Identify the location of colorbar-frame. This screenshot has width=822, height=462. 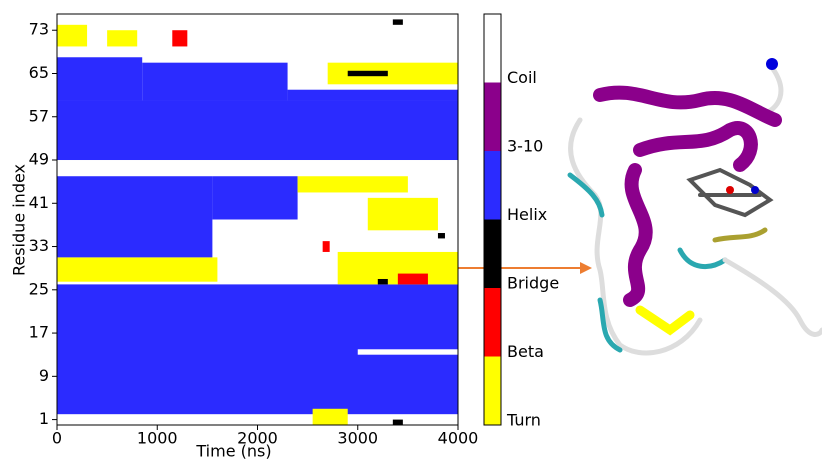
(492, 219).